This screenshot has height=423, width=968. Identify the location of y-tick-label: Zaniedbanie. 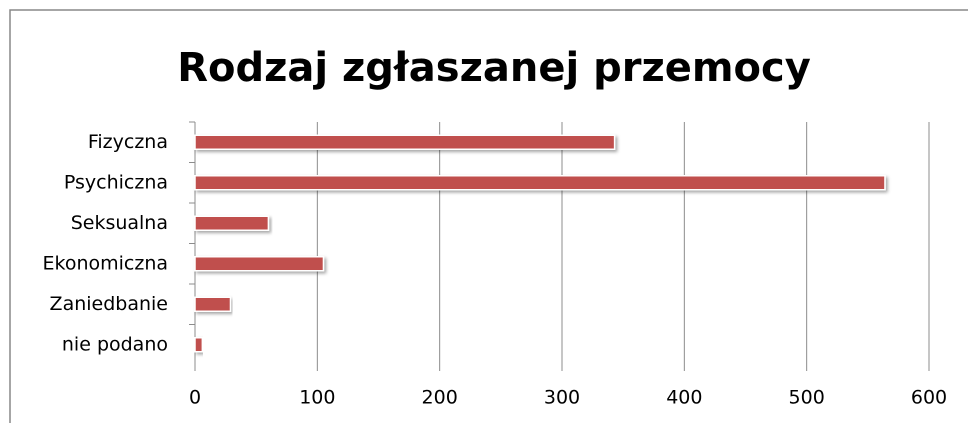
(109, 304).